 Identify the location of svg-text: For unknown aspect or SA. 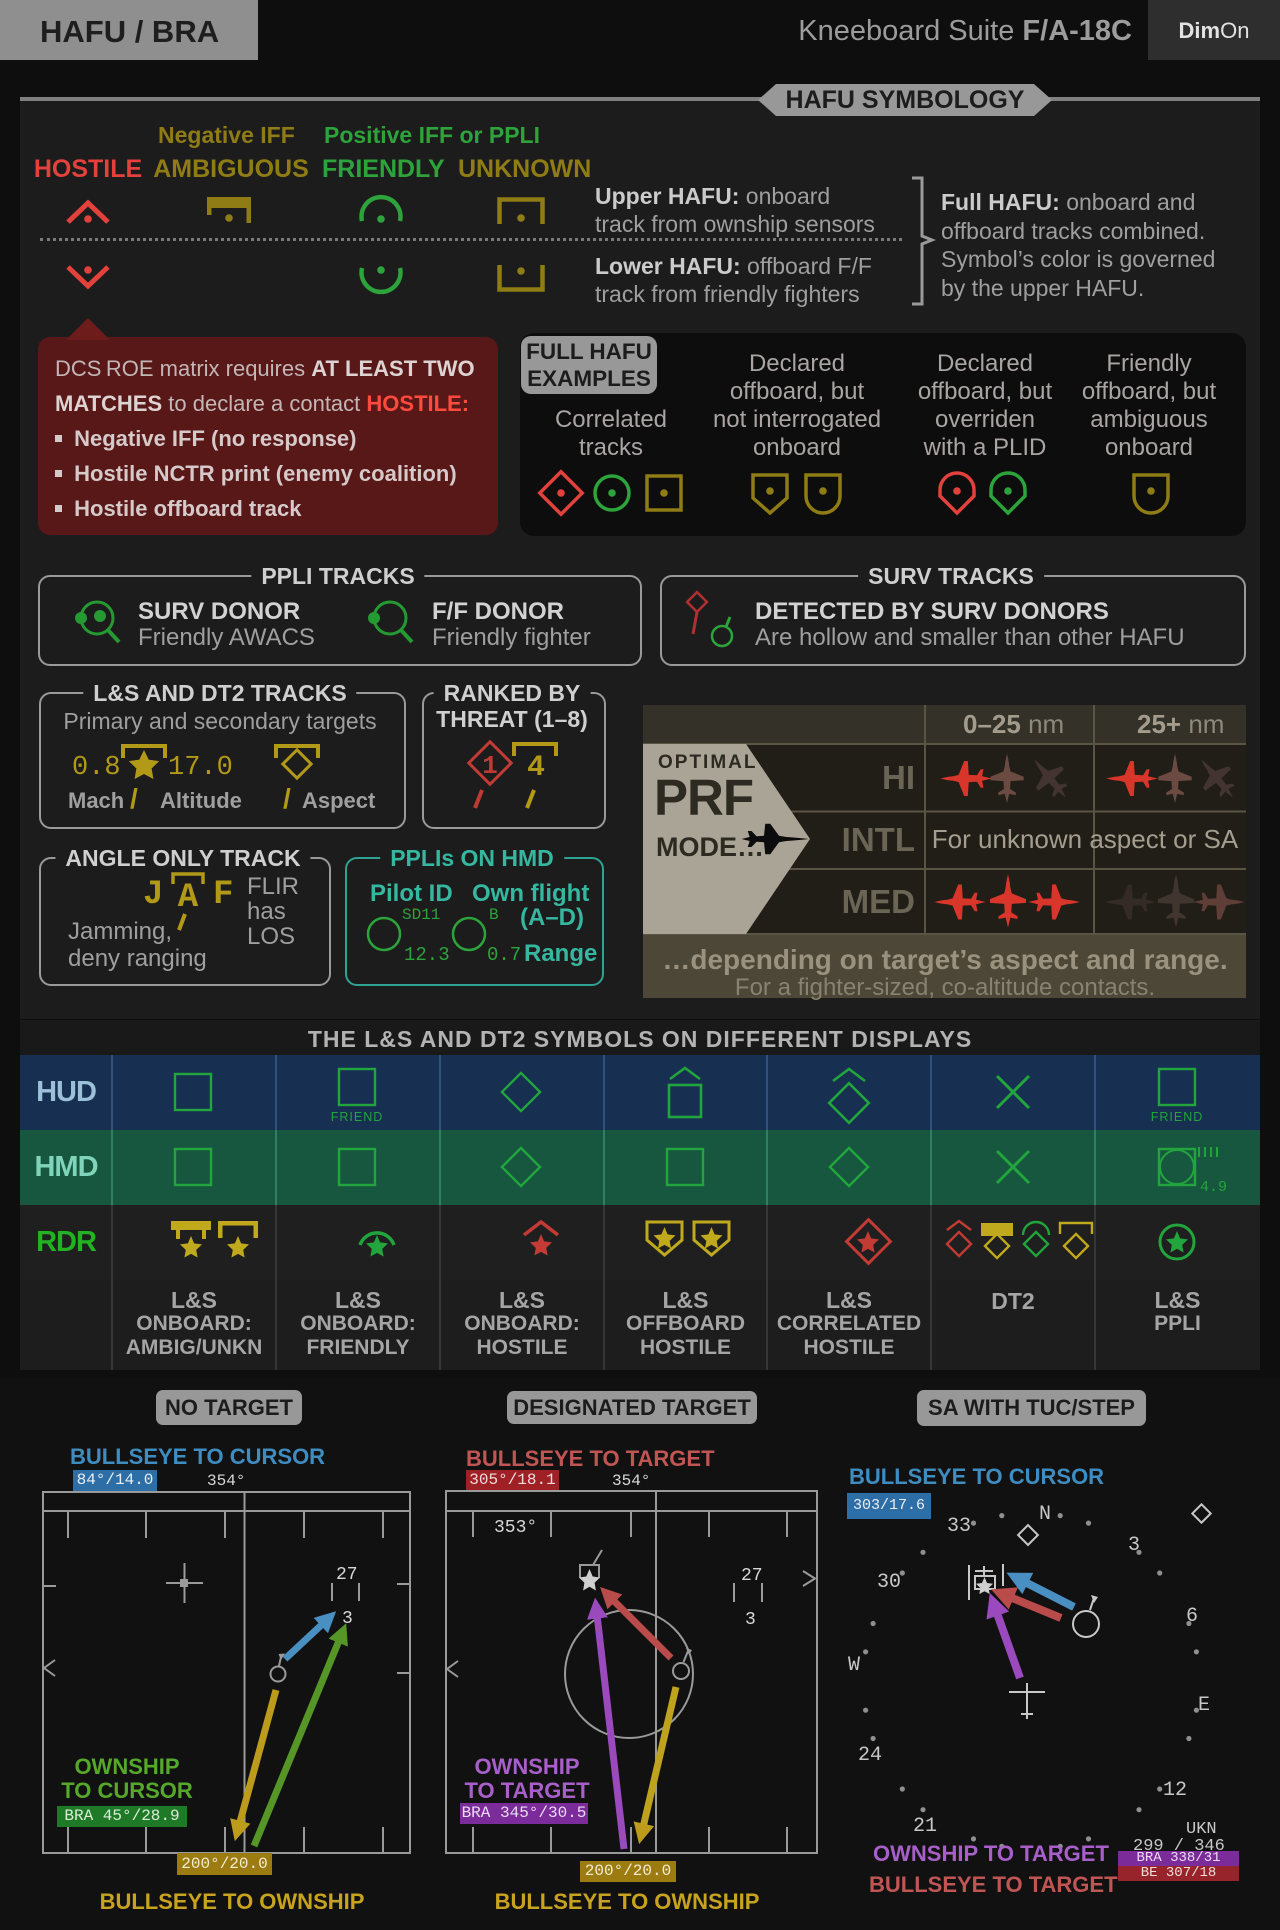
(1085, 839).